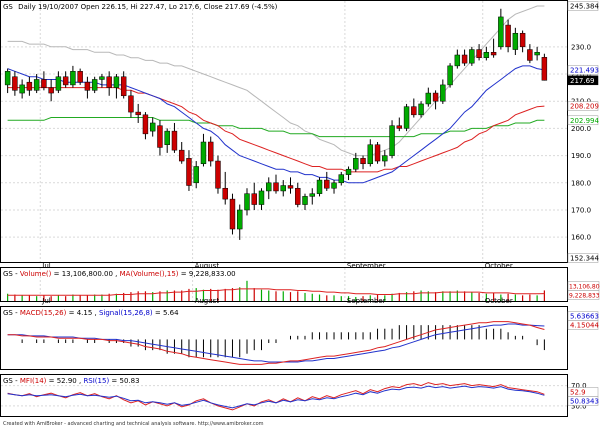 Image resolution: width=600 pixels, height=428 pixels. I want to click on price-value-badge-label: 245.384, so click(584, 7).